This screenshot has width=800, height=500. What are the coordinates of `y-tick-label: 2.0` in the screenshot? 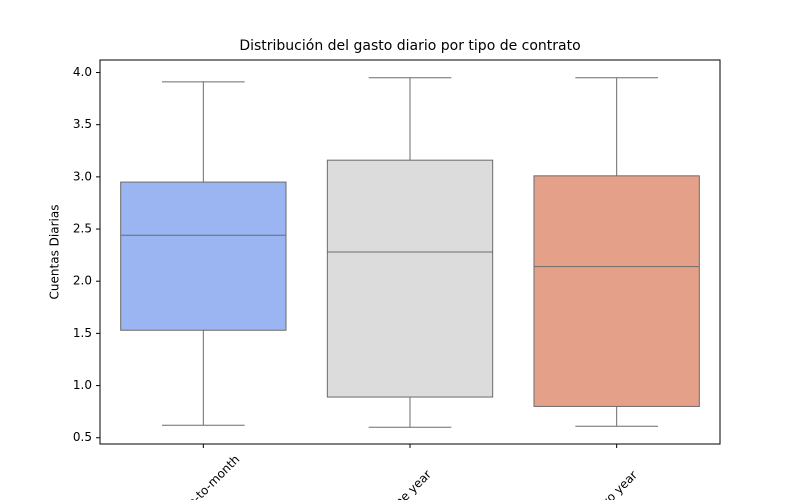 It's located at (82, 281).